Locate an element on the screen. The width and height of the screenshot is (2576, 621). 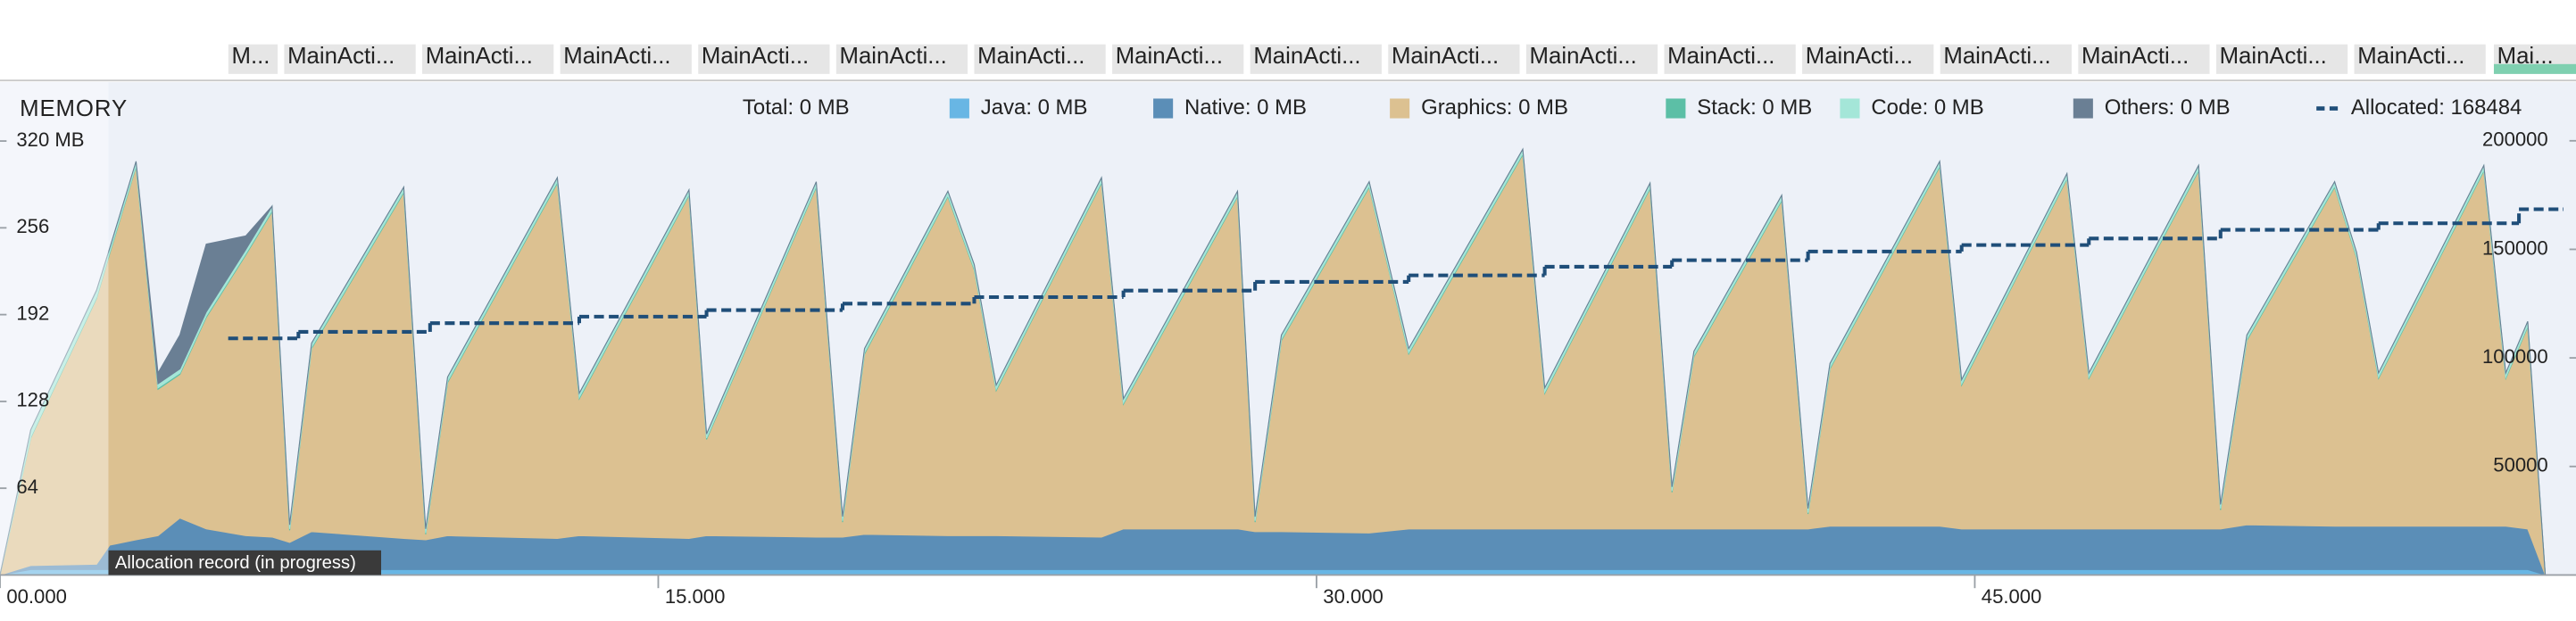
y2-tick-label: 50000 is located at coordinates (2520, 465).